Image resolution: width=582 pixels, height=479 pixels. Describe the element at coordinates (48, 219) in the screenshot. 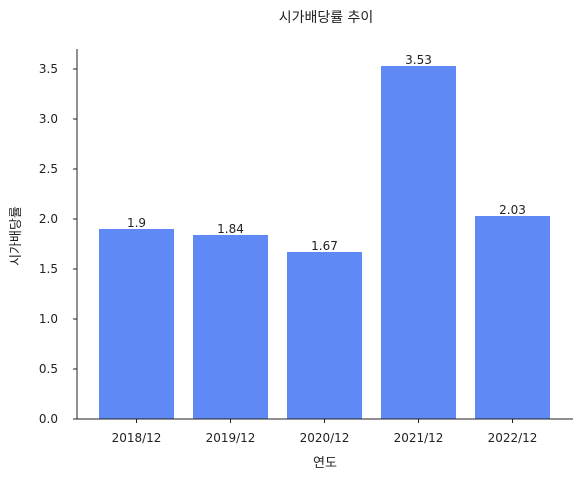

I see `y-tick-label: 2.0` at that location.